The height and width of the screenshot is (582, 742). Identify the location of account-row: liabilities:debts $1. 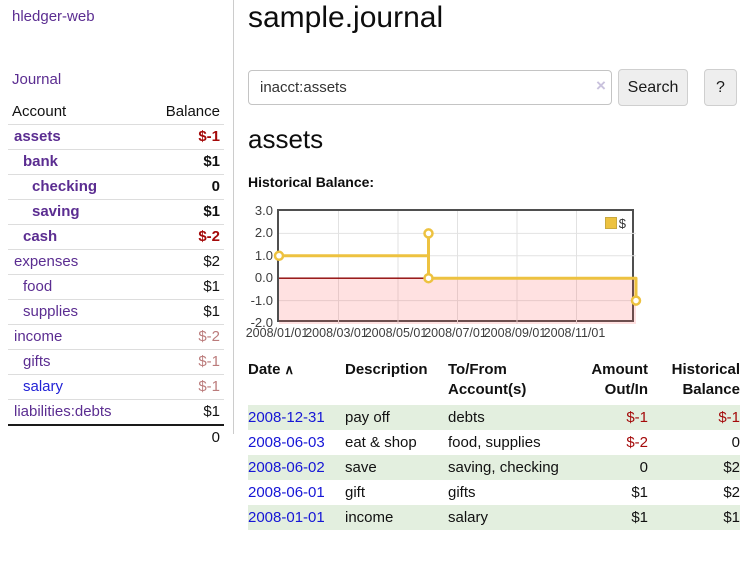
(116, 412).